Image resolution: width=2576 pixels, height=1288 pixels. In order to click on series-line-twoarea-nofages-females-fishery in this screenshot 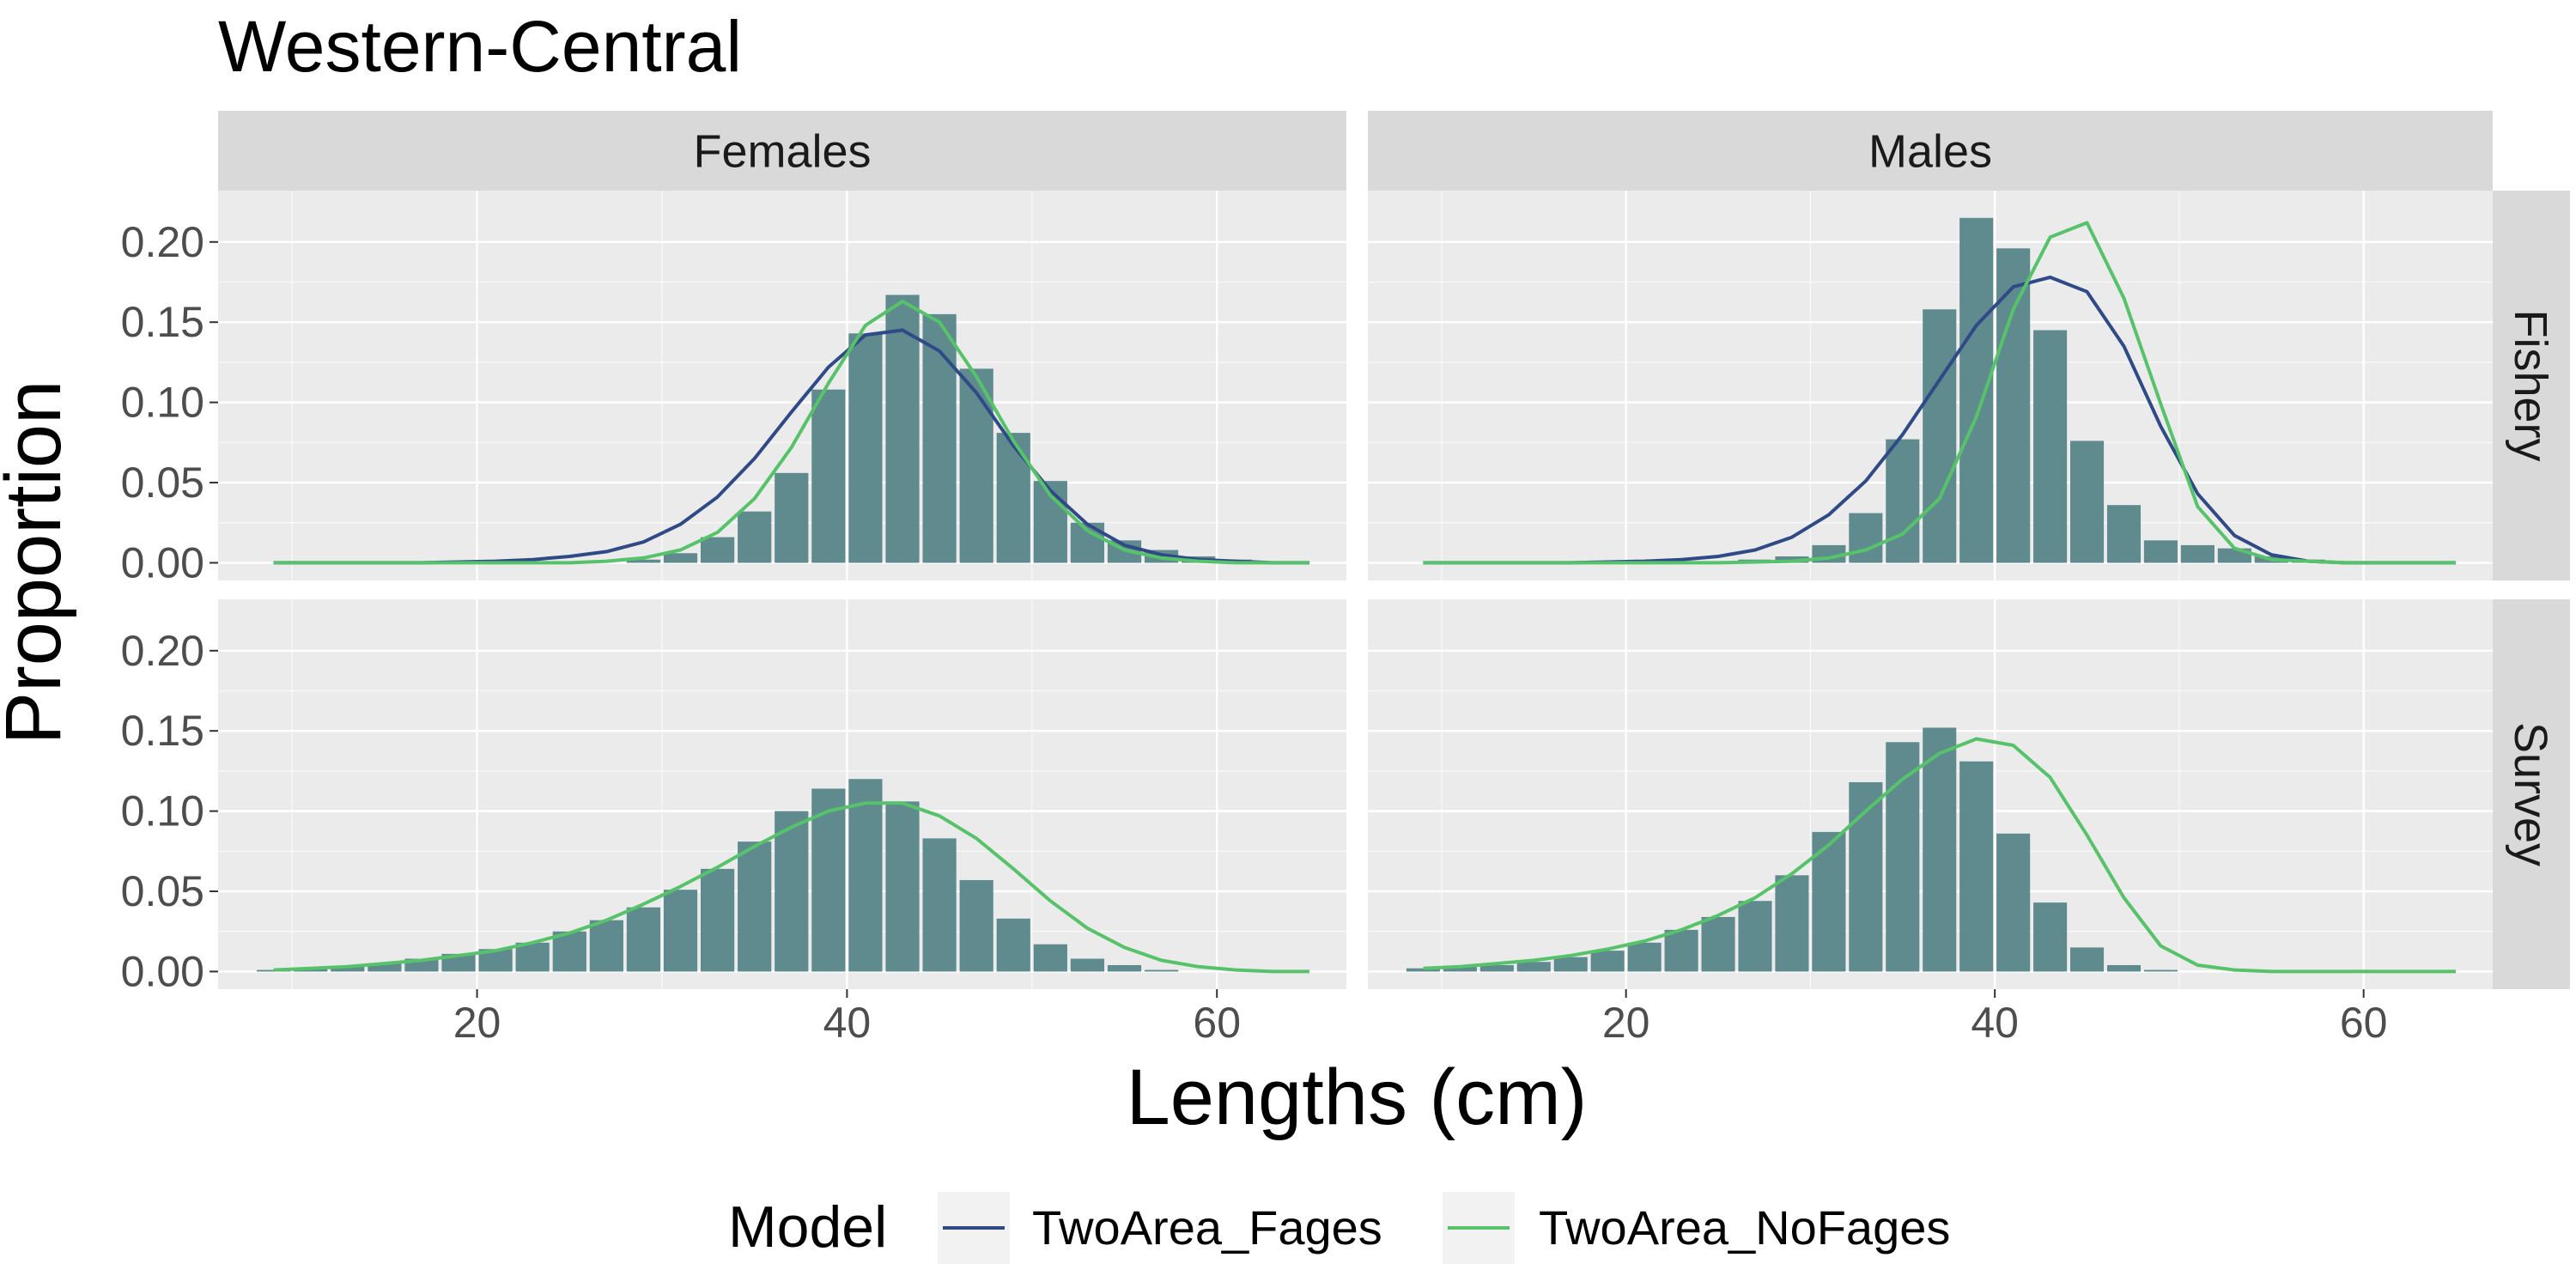, I will do `click(791, 432)`.